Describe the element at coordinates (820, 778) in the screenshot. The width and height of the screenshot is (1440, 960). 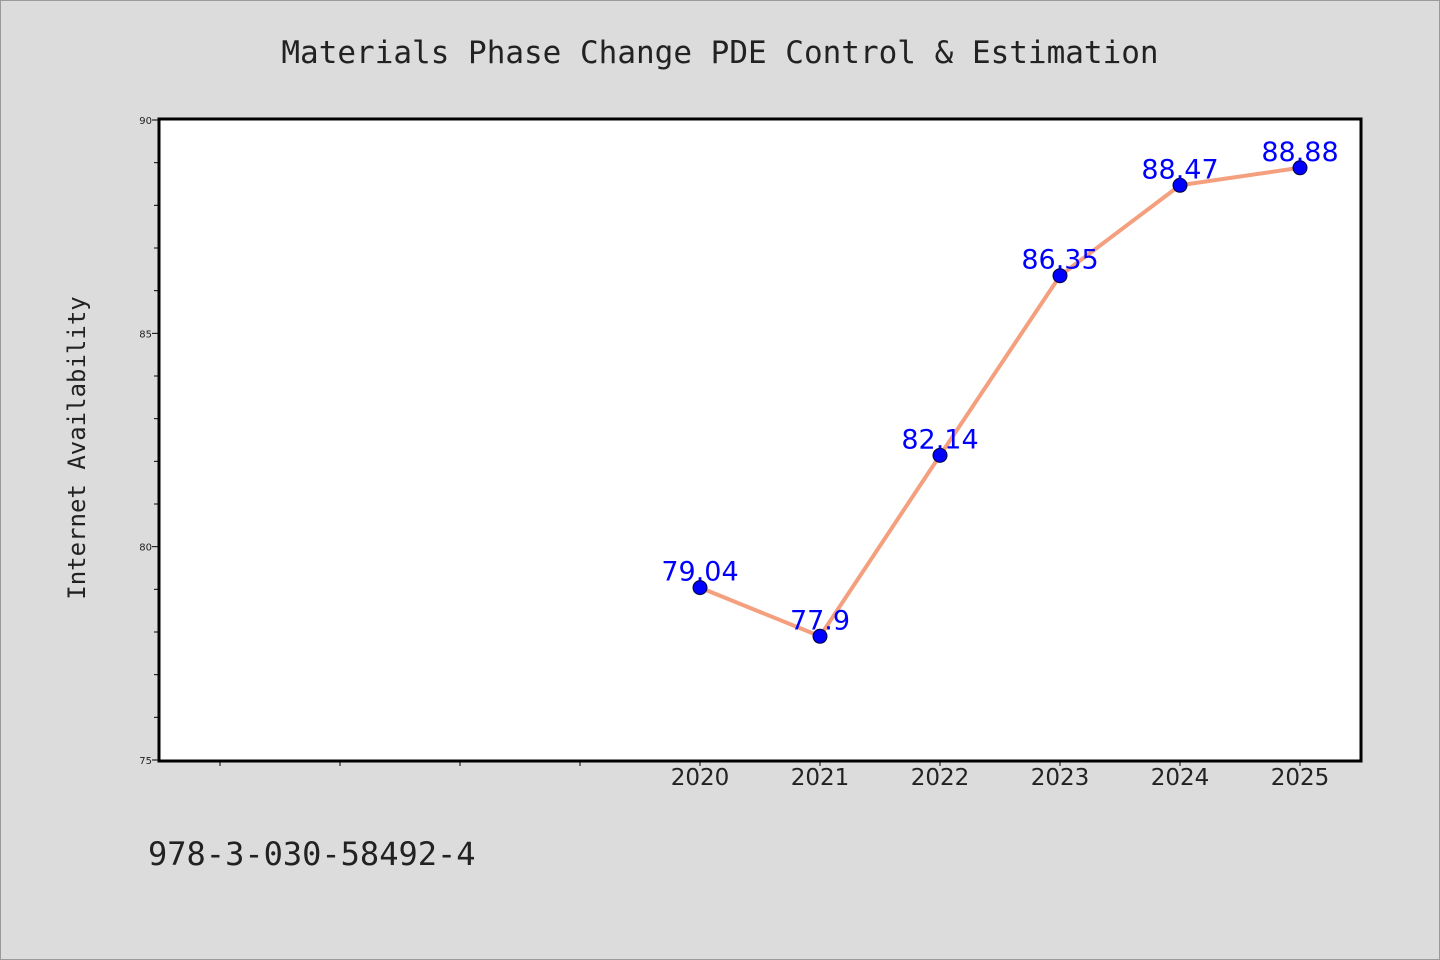
I see `x-tick-label: 2021` at that location.